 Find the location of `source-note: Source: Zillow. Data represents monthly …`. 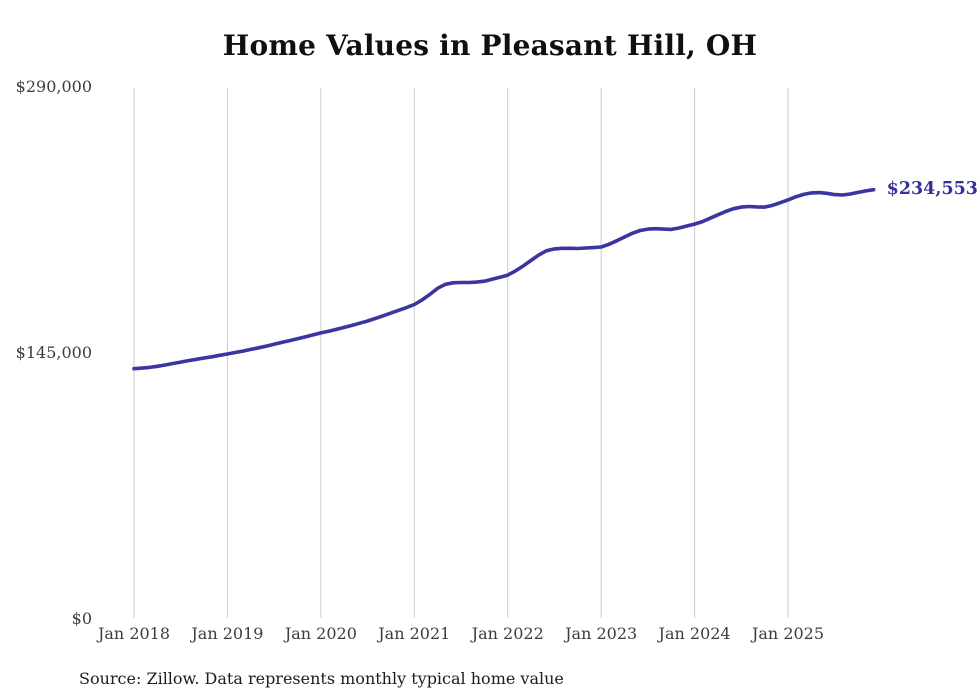

source-note: Source: Zillow. Data represents monthly … is located at coordinates (321, 678).